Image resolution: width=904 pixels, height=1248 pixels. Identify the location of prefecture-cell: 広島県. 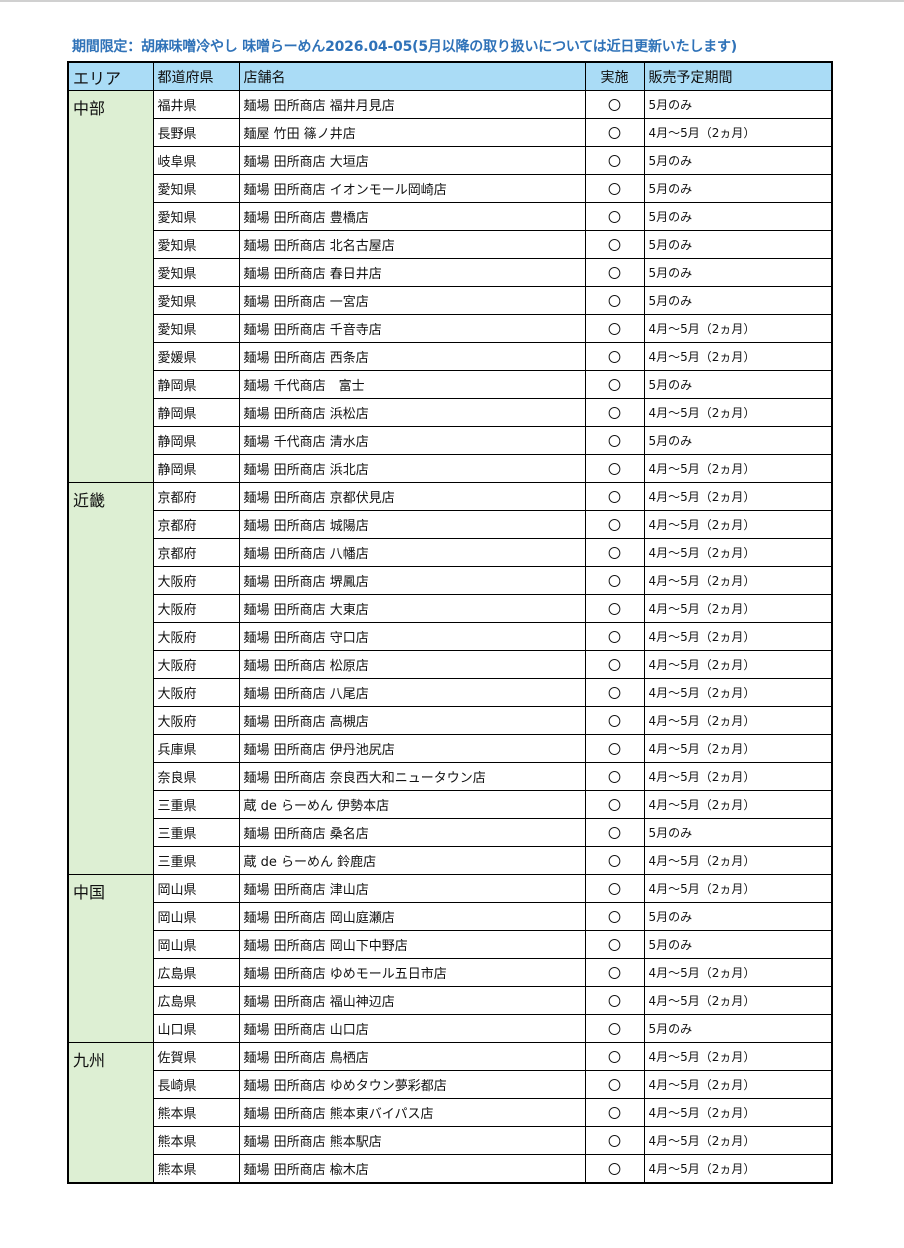
(196, 1000).